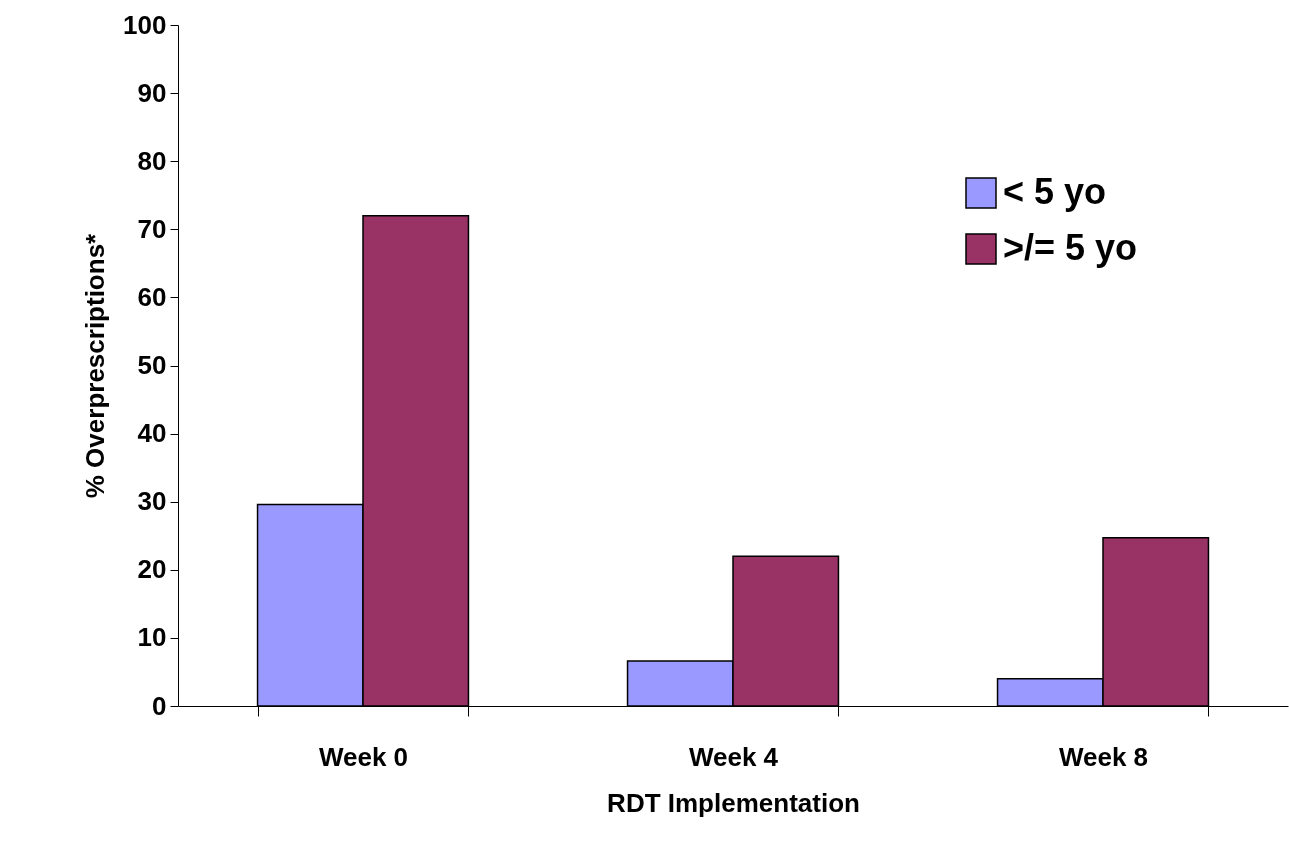 The height and width of the screenshot is (850, 1289). Describe the element at coordinates (145, 24) in the screenshot. I see `y-tick-label: 100` at that location.